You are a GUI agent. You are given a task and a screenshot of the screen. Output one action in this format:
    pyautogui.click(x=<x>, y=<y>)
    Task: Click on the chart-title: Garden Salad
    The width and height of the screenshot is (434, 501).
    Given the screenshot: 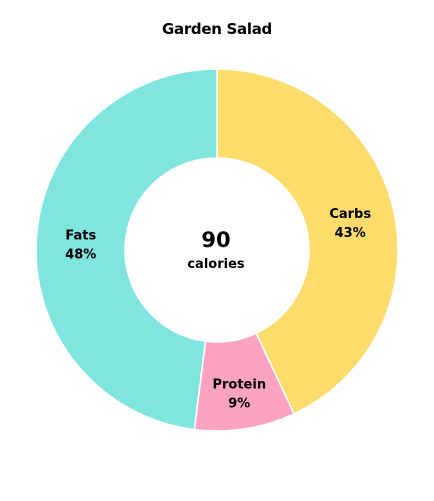 What is the action you would take?
    pyautogui.click(x=217, y=29)
    